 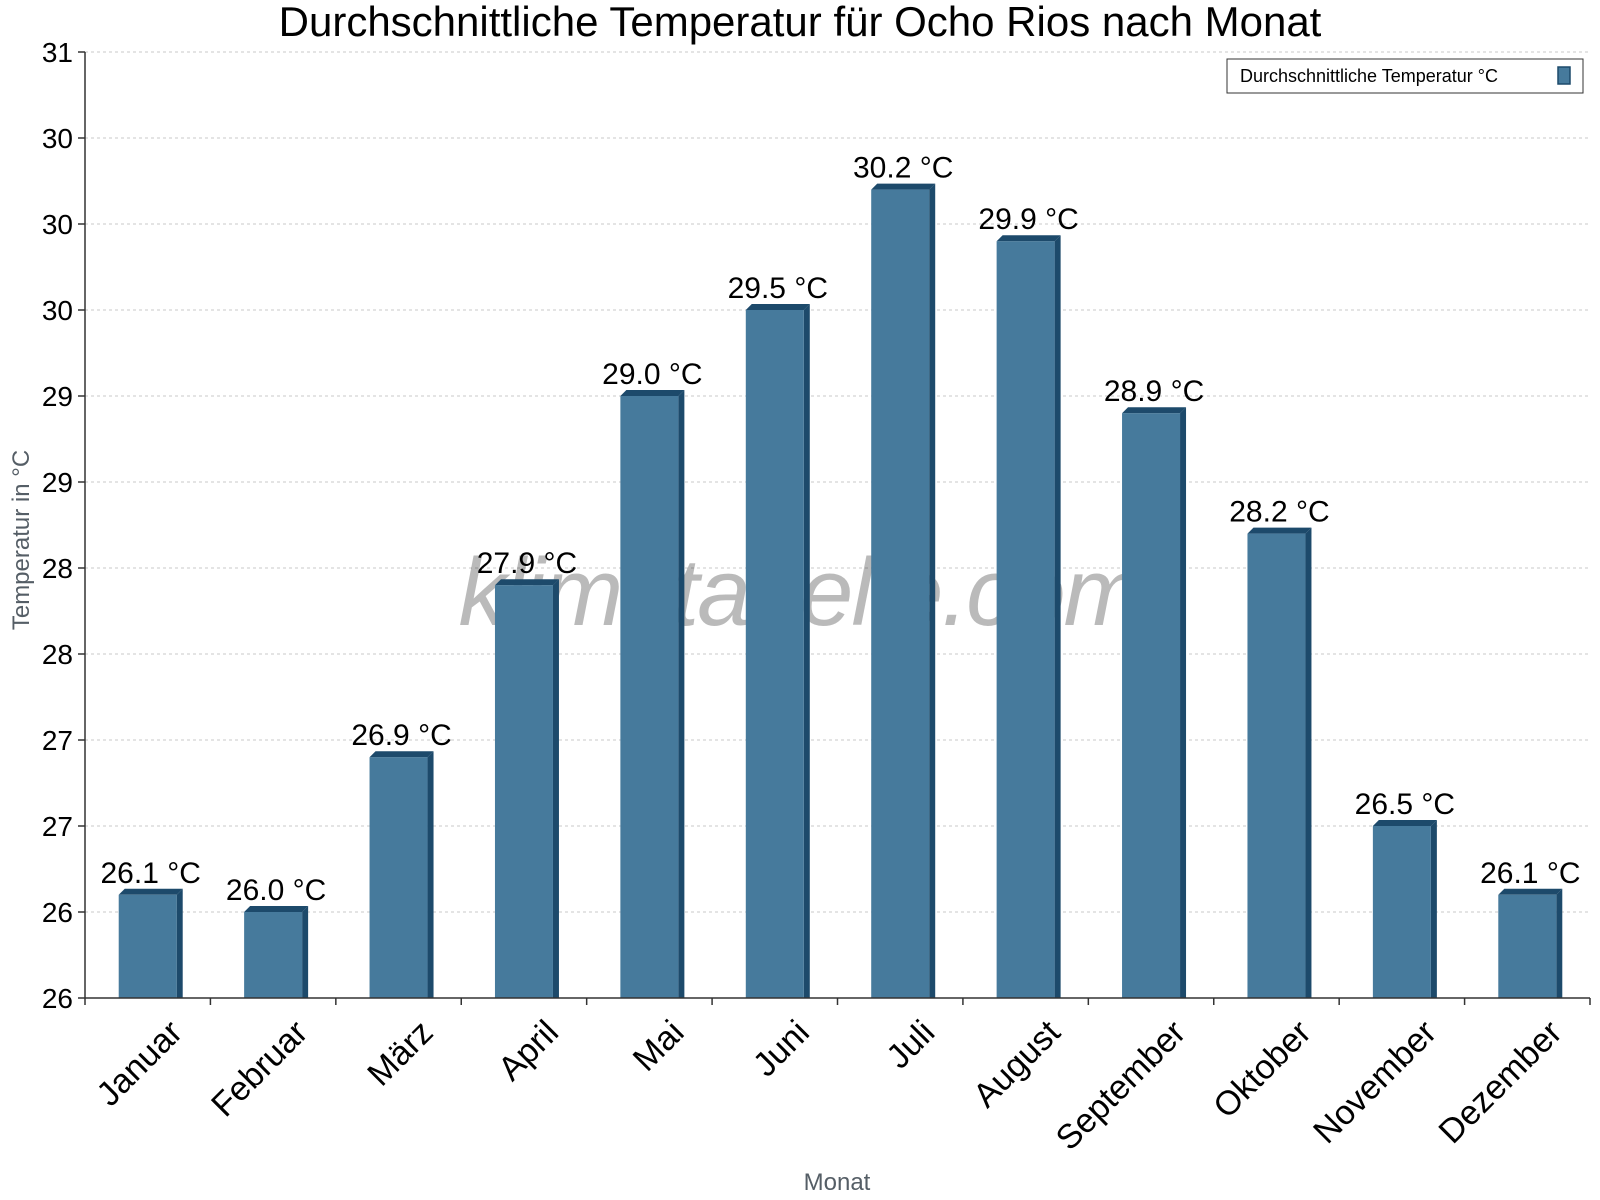 I want to click on legend-swatch, so click(x=1564, y=75).